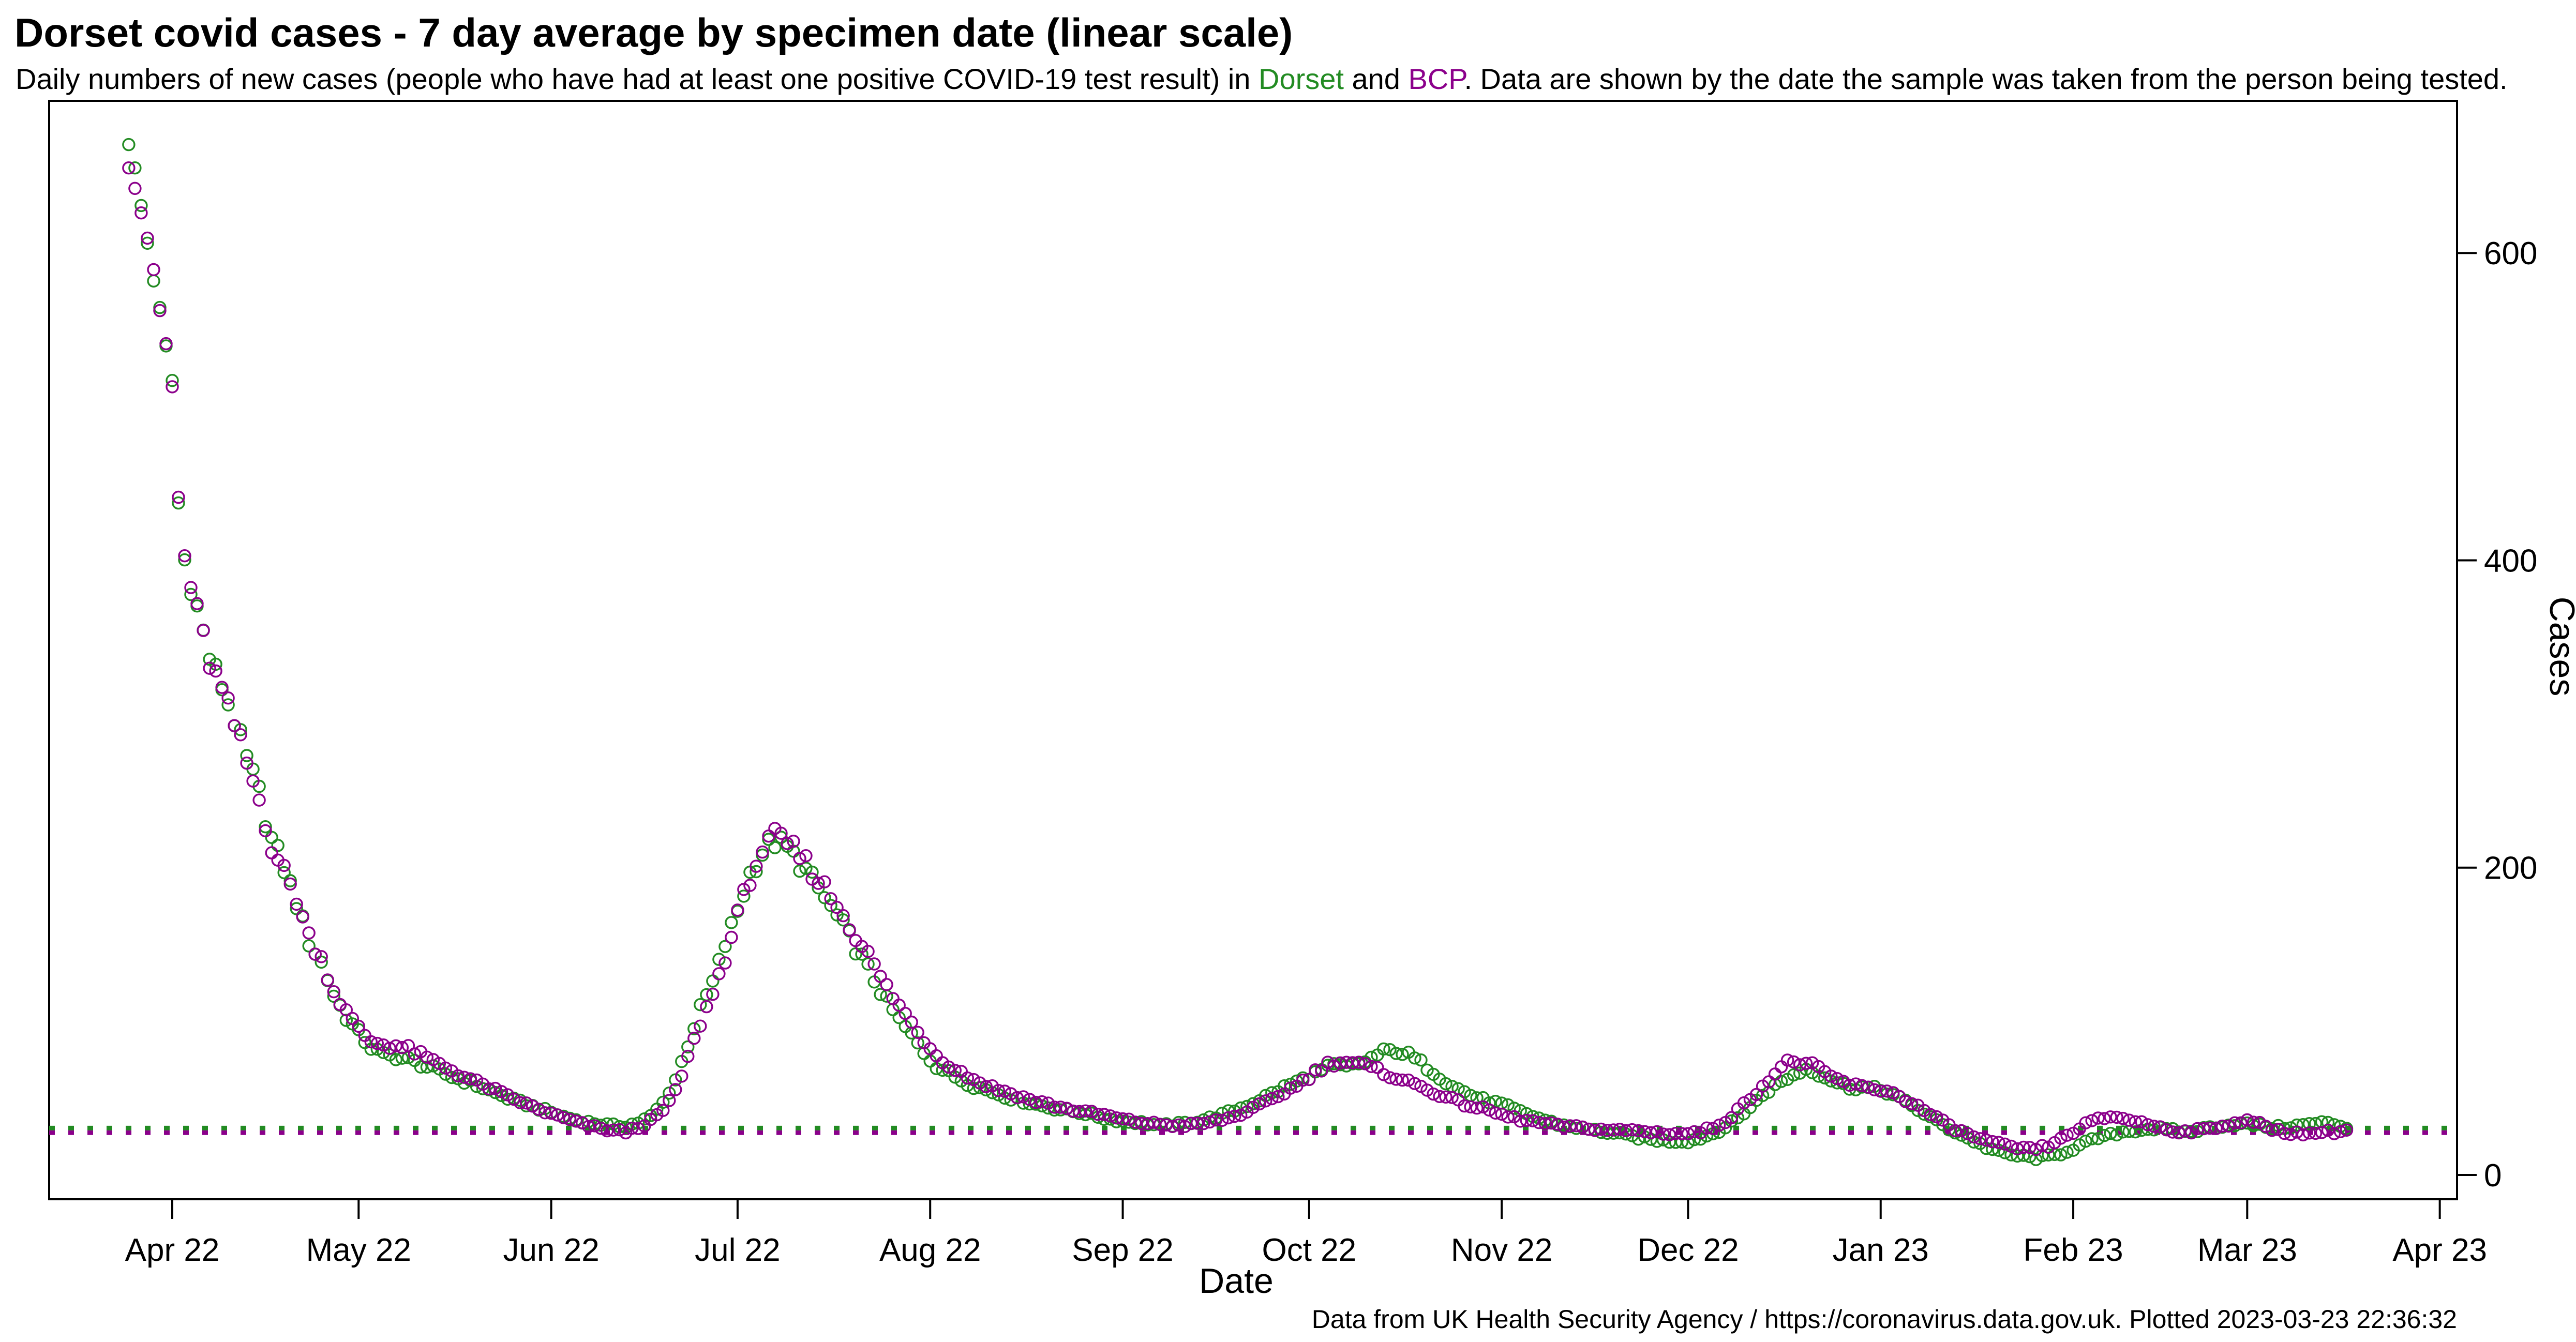 Image resolution: width=2576 pixels, height=1342 pixels. What do you see at coordinates (2510, 868) in the screenshot?
I see `y-tick-label: 200` at bounding box center [2510, 868].